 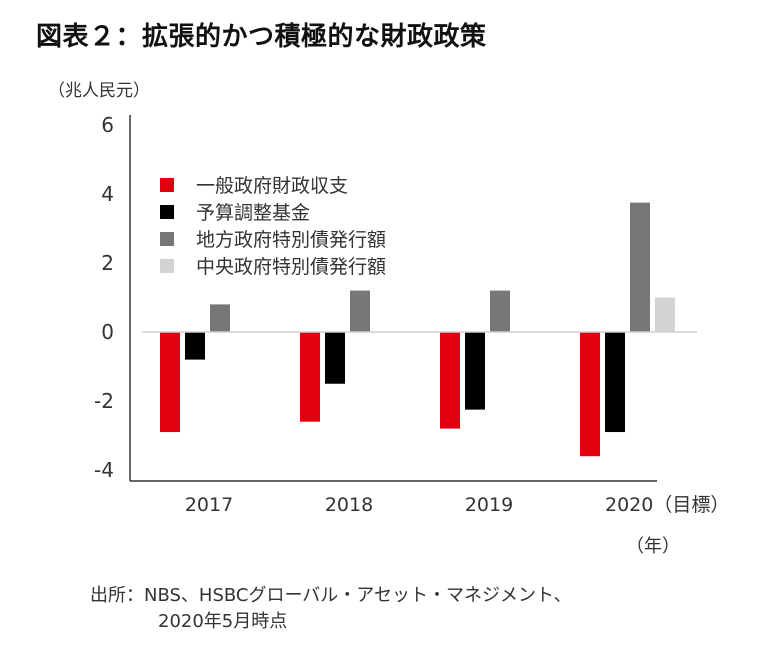 What do you see at coordinates (107, 194) in the screenshot?
I see `y-tick-label: 4` at bounding box center [107, 194].